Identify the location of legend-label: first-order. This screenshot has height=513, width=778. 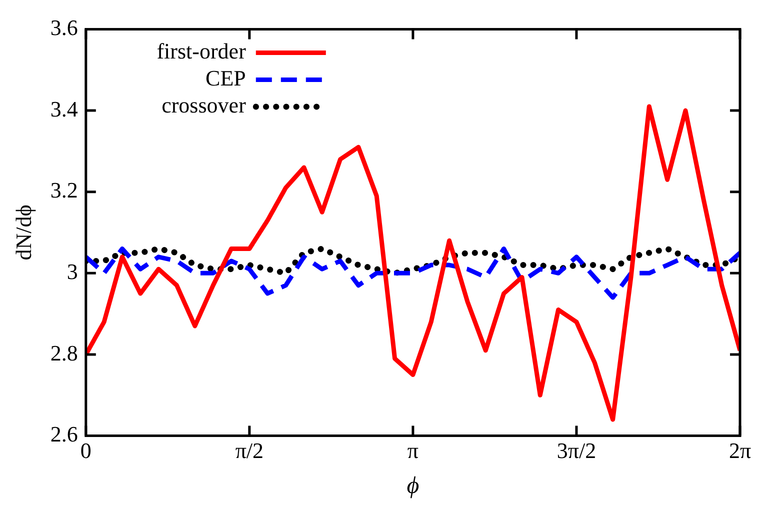
(201, 51).